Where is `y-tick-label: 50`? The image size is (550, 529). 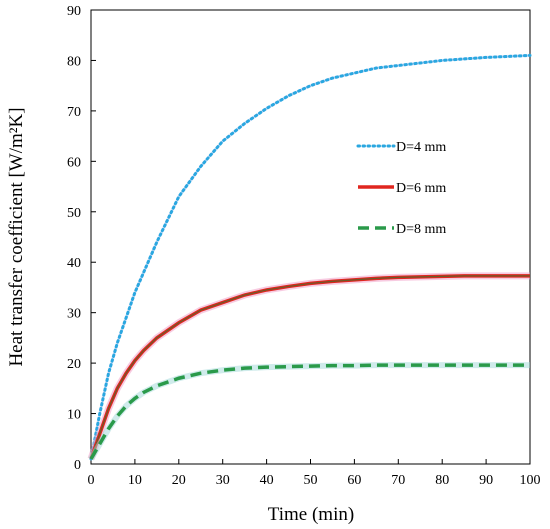
y-tick-label: 50 is located at coordinates (74, 213).